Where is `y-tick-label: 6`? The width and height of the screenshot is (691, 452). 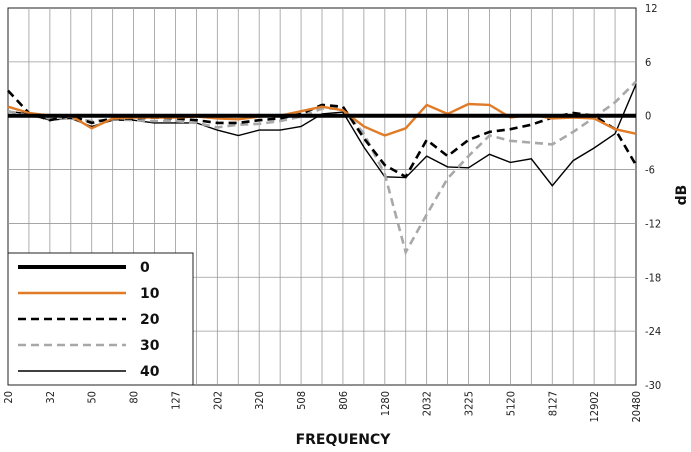
y-tick-label: 6 is located at coordinates (648, 62).